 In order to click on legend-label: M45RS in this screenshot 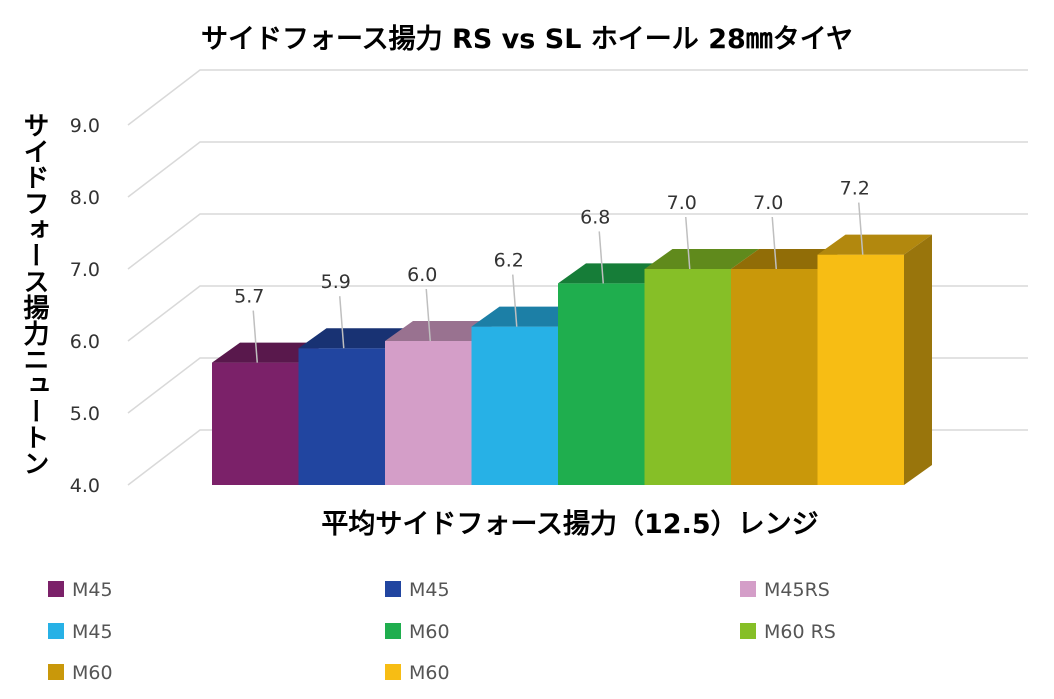, I will do `click(797, 590)`.